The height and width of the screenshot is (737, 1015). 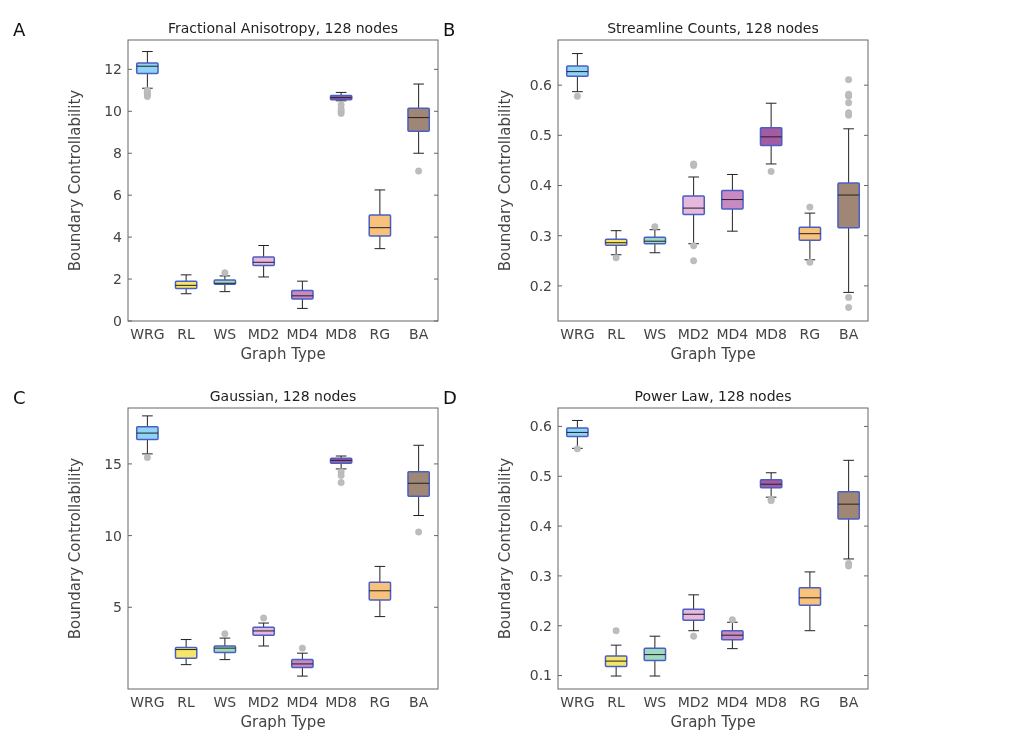 I want to click on y-tick-label: 15, so click(x=113, y=463).